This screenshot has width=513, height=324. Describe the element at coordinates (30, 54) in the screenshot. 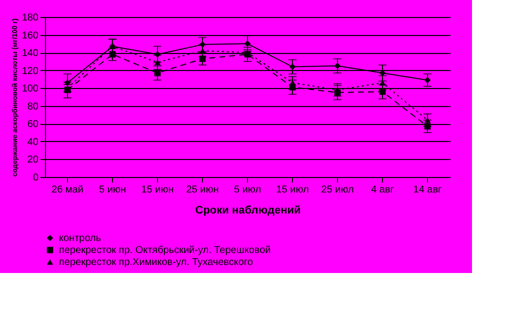

I see `y-tick-label: 140` at that location.